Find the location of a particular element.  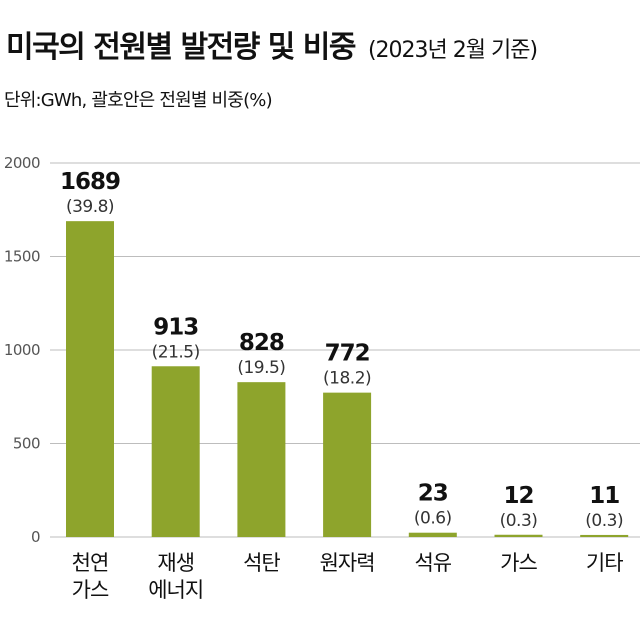

bar-share-label: (39.8) is located at coordinates (90, 207).